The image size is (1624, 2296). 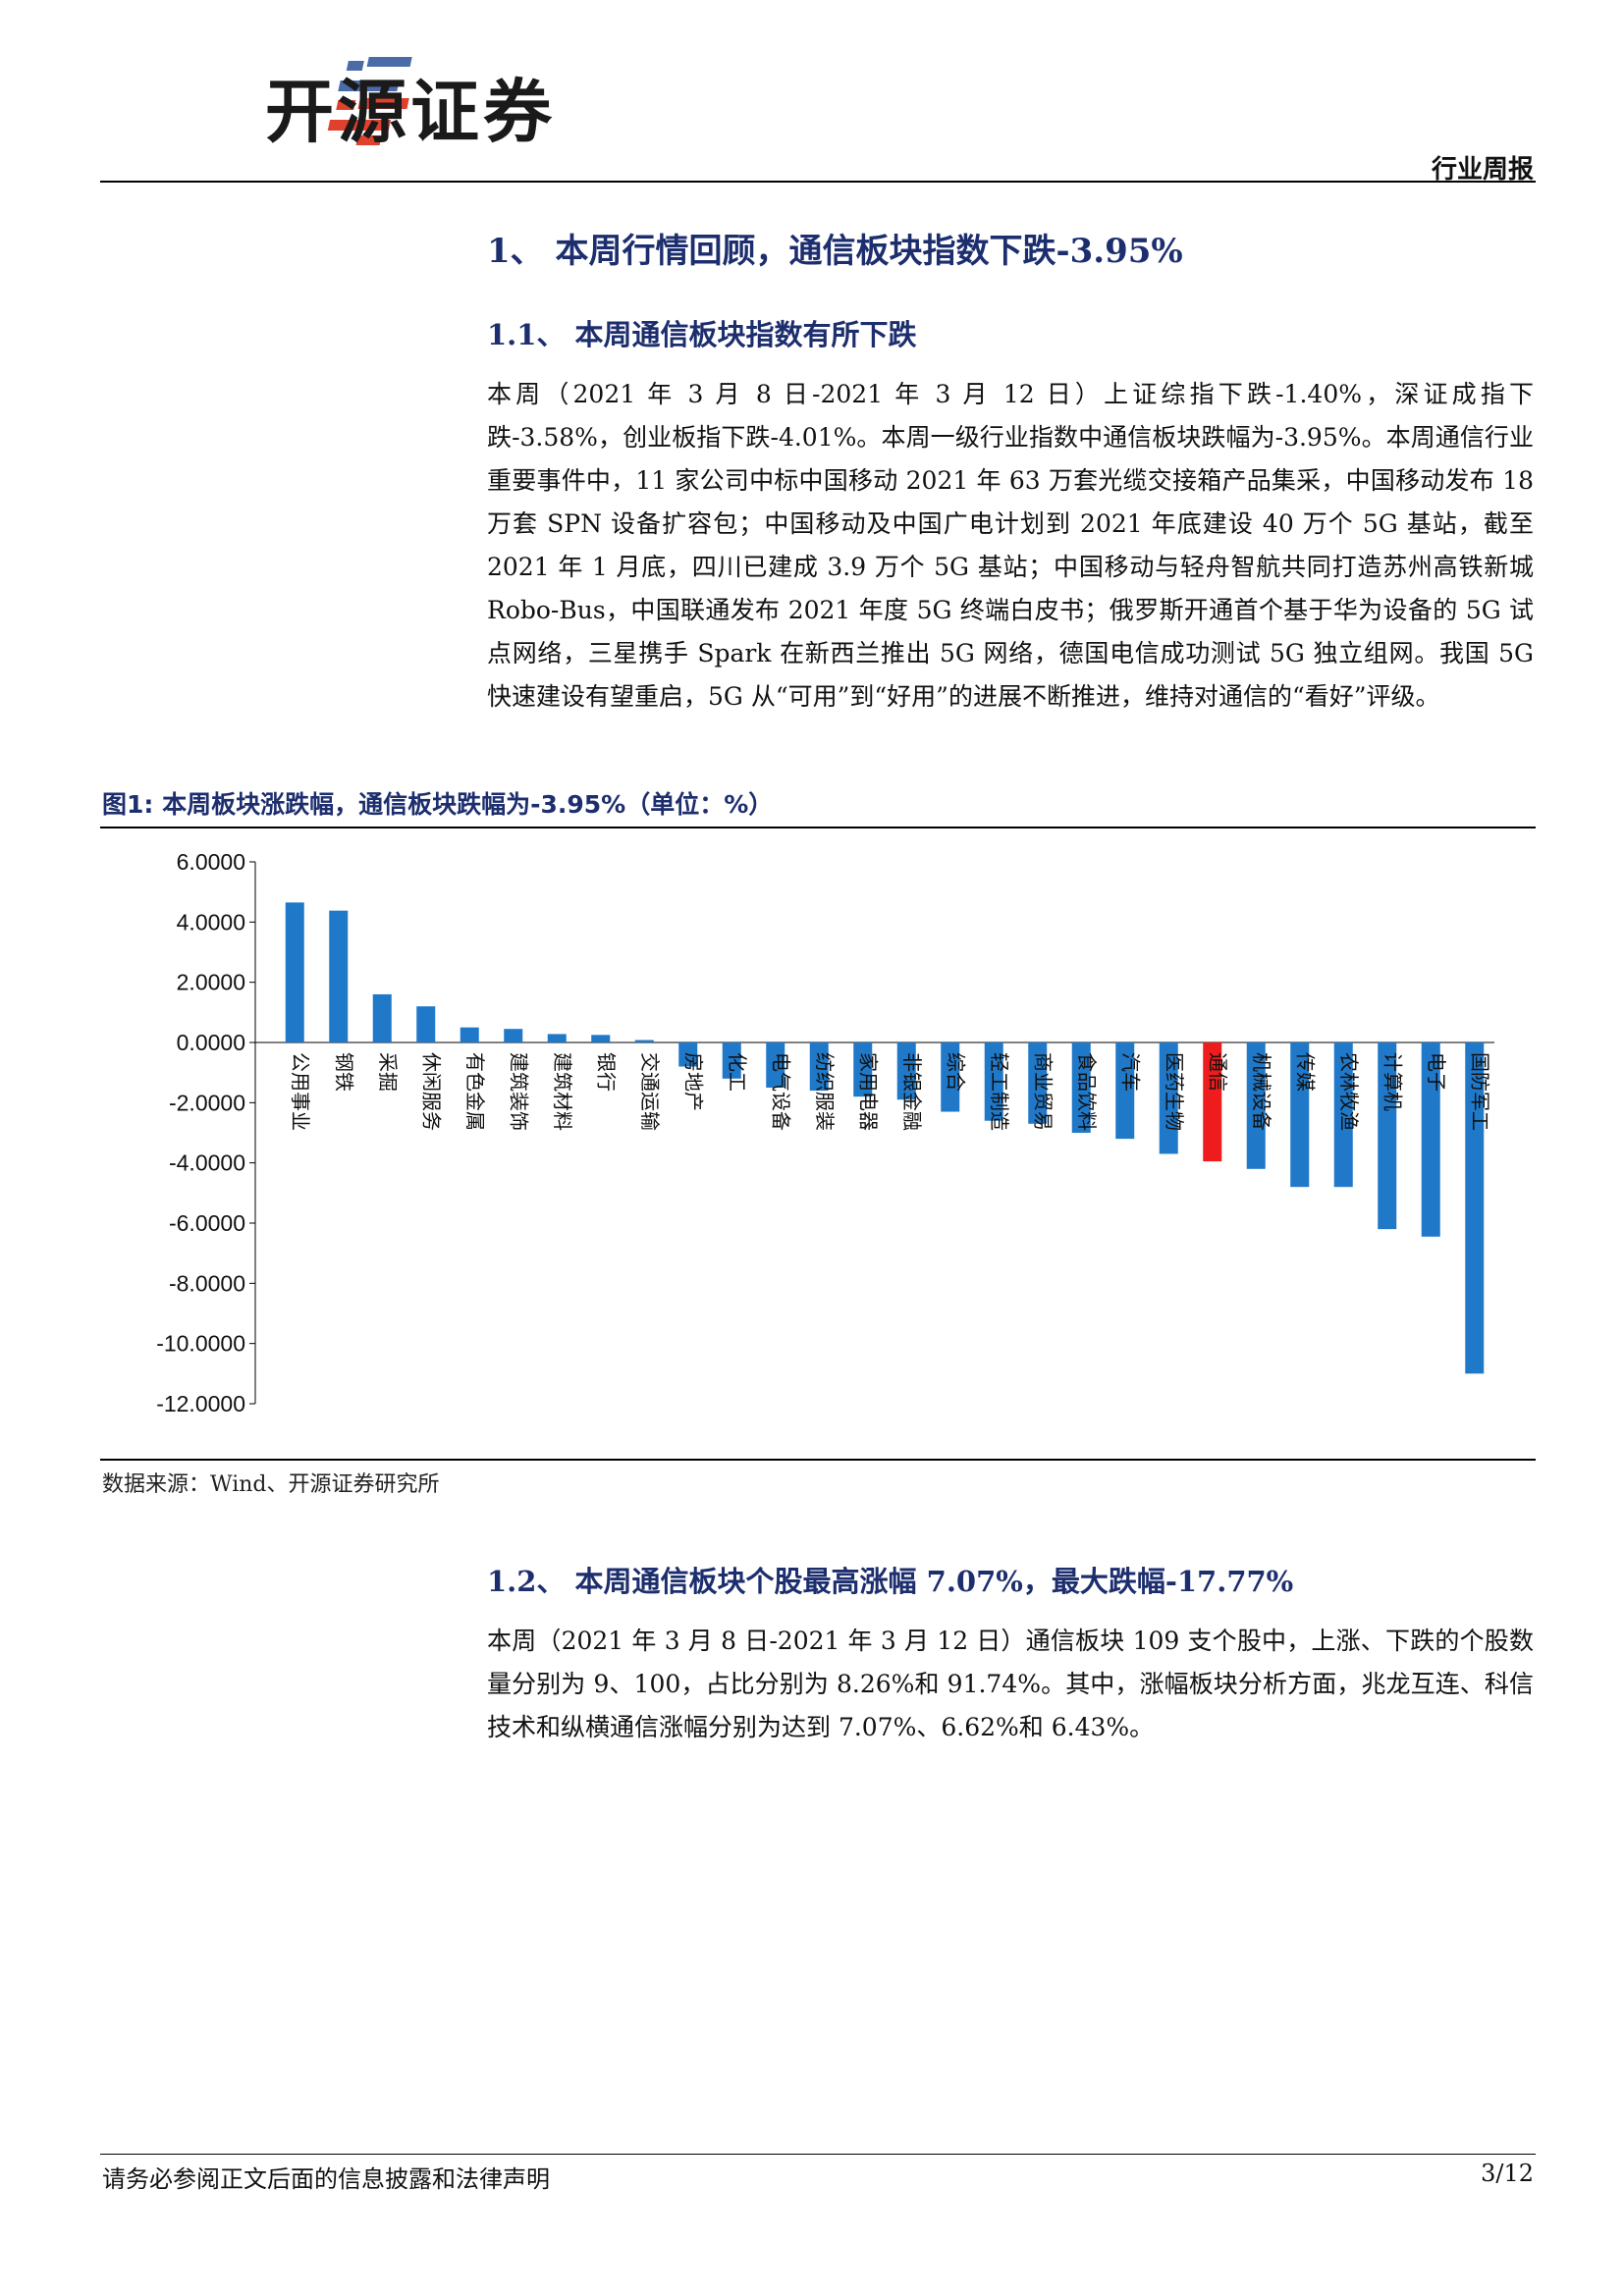 What do you see at coordinates (207, 1102) in the screenshot?
I see `y-tick-label: -2.0000` at bounding box center [207, 1102].